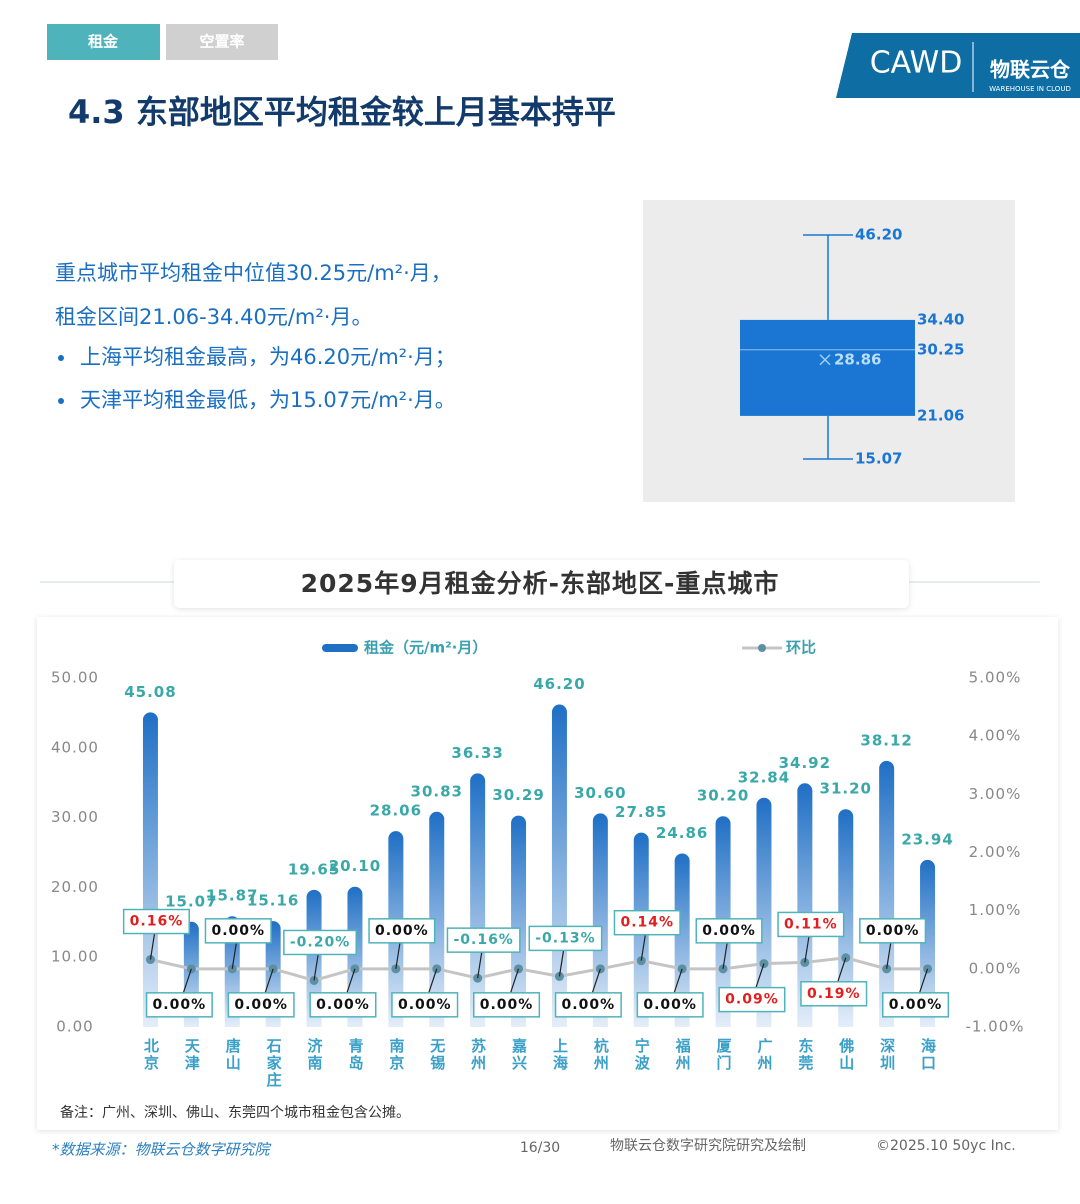  Describe the element at coordinates (233, 1054) in the screenshot. I see `x-tick-label: 唐山` at that location.